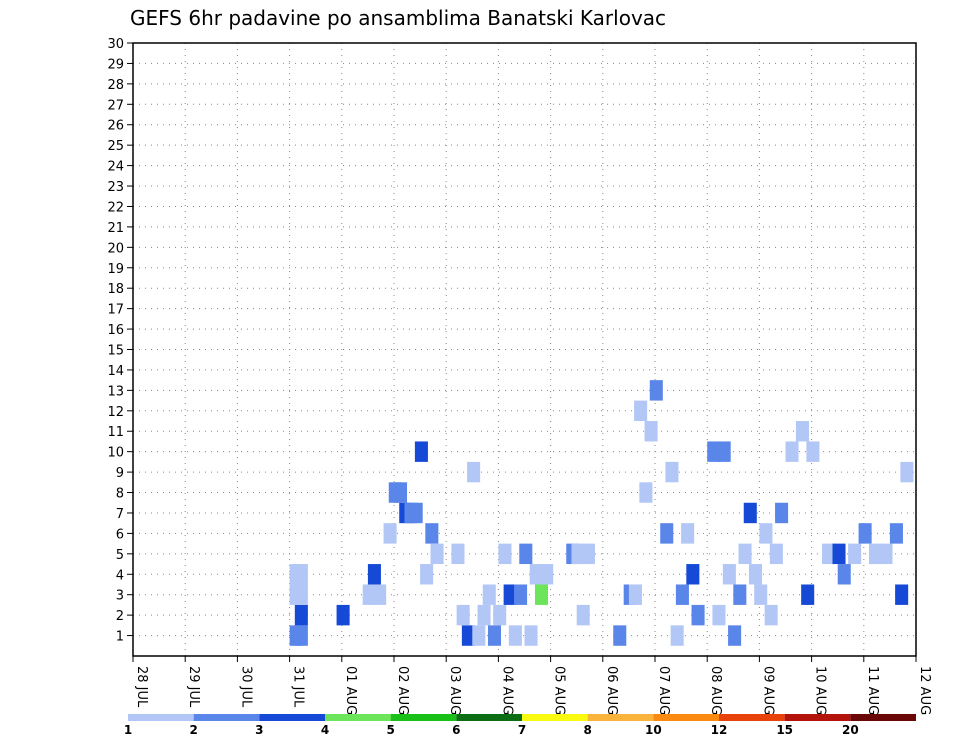 The image size is (960, 742). I want to click on y-tick-label: 14, so click(115, 371).